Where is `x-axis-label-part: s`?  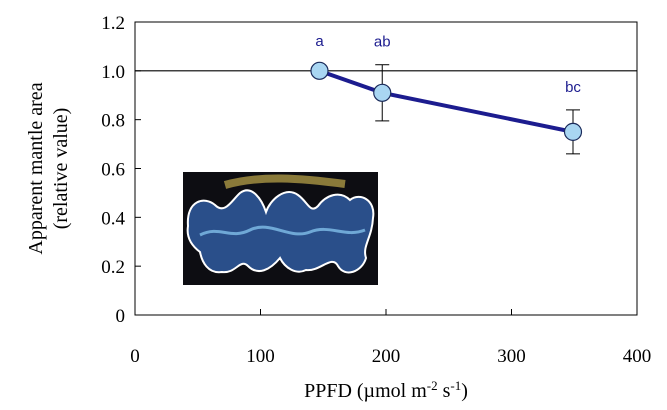
x-axis-label-part: s is located at coordinates (444, 391).